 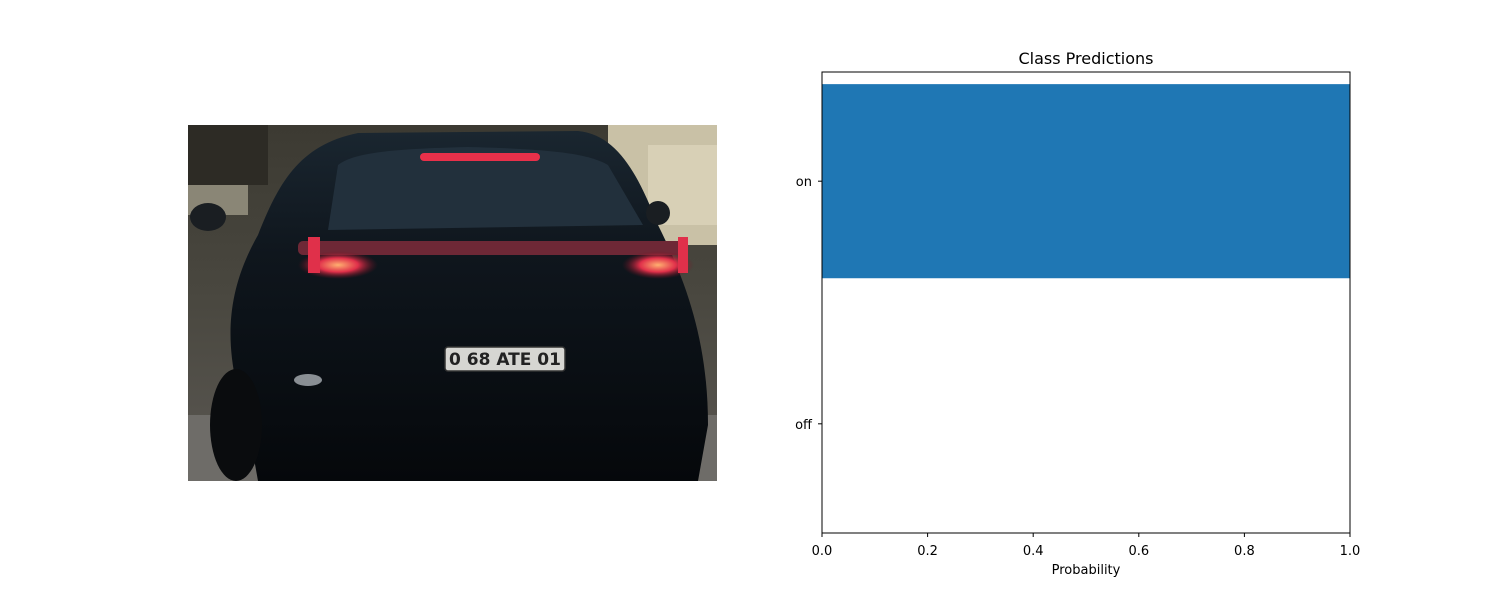 What do you see at coordinates (1086, 570) in the screenshot?
I see `x-axis-label: Probability` at bounding box center [1086, 570].